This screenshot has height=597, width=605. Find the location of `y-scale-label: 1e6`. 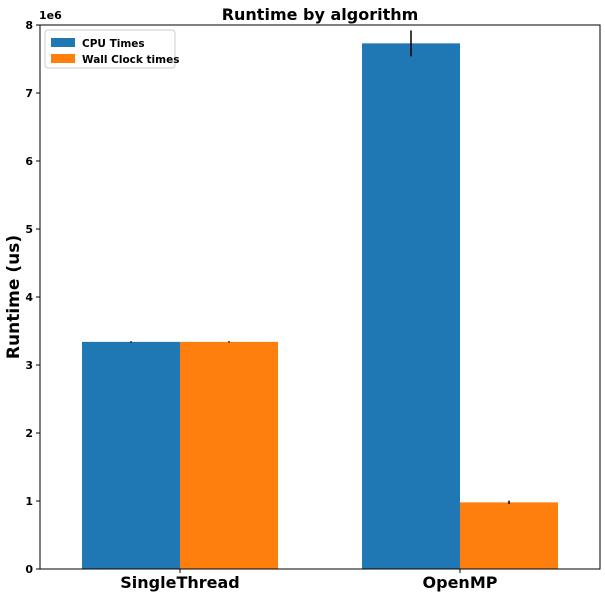

y-scale-label: 1e6 is located at coordinates (50, 15).